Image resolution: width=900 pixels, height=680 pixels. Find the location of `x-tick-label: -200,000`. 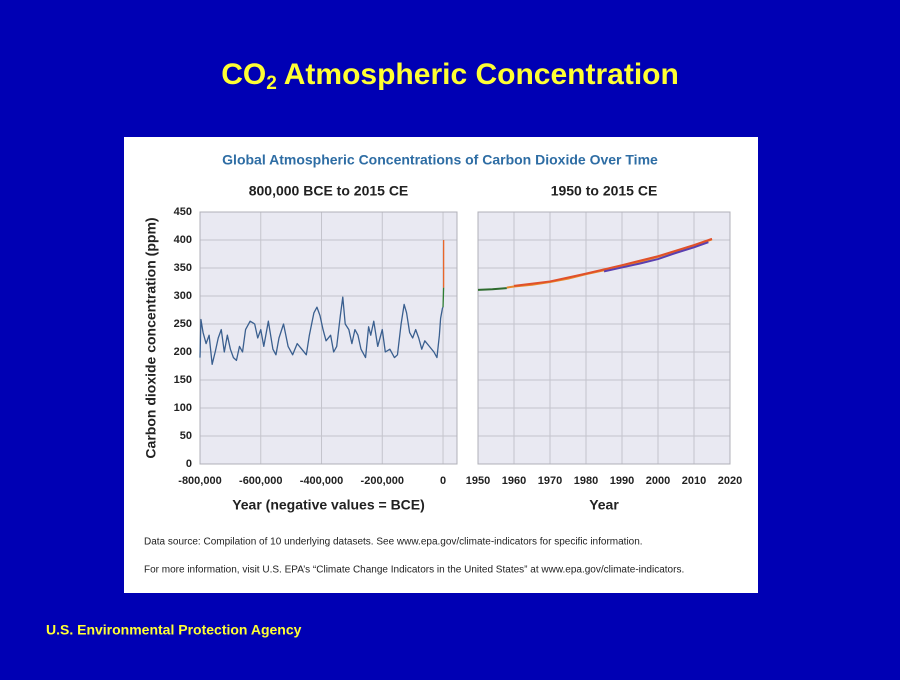

x-tick-label: -200,000 is located at coordinates (382, 481).